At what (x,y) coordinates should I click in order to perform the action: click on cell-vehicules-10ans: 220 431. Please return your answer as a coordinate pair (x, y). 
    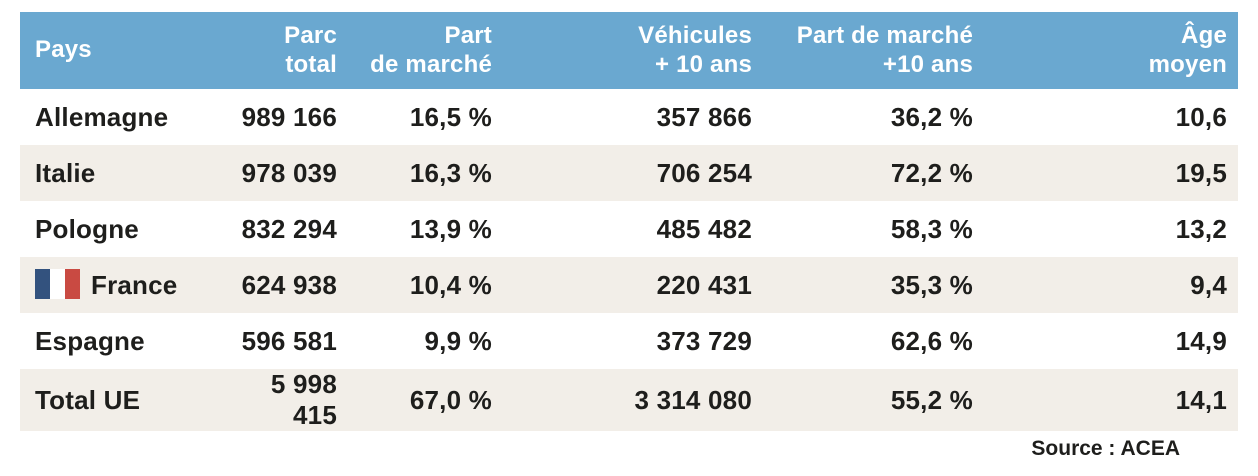
    Looking at the image, I should click on (704, 284).